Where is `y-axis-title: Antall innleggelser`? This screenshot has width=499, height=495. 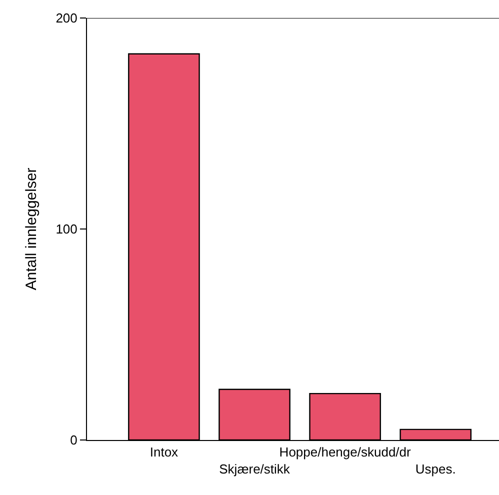
y-axis-title: Antall innleggelser is located at coordinates (31, 229).